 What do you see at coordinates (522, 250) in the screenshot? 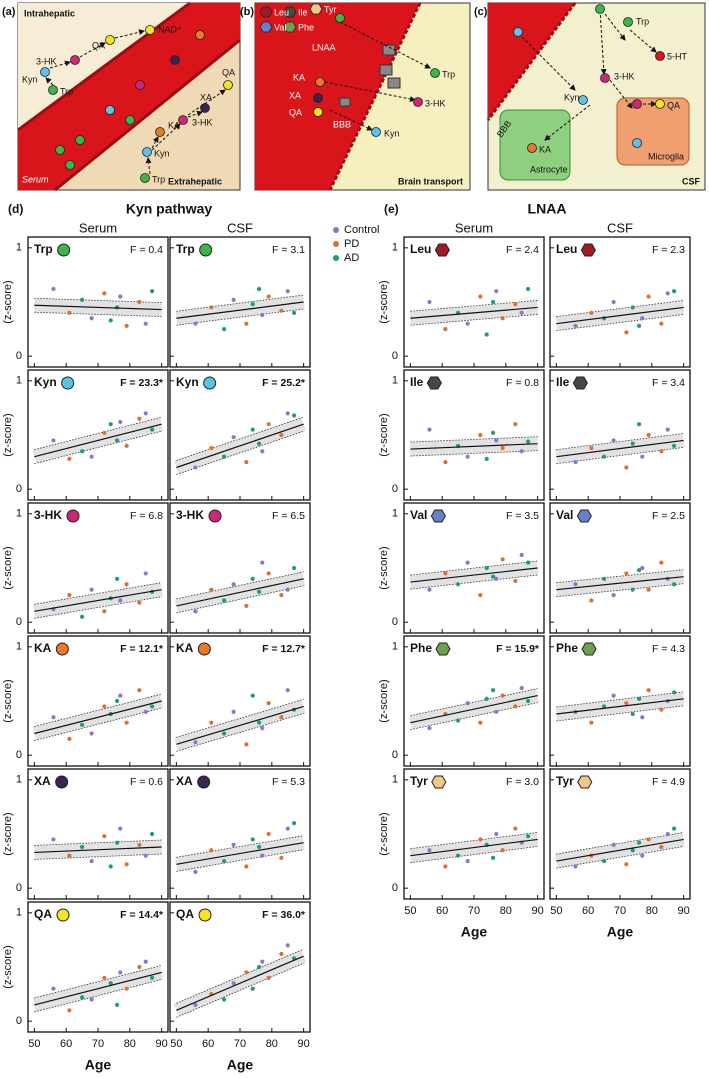
I see `f-statistic: F = 2.4` at bounding box center [522, 250].